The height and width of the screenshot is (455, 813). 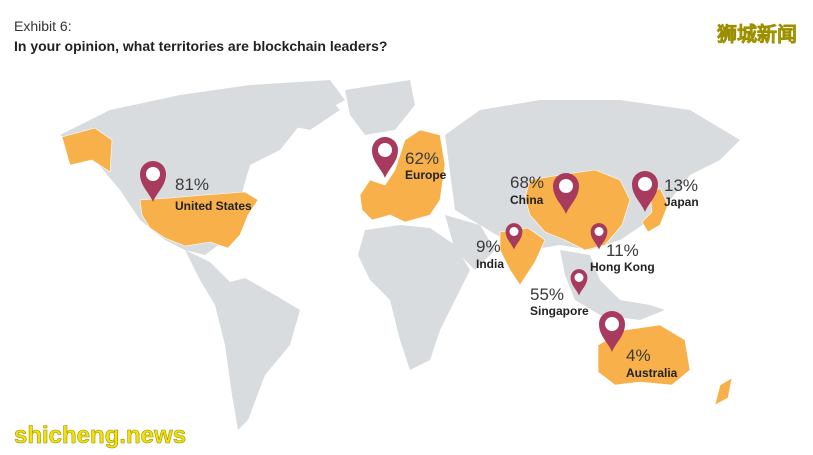 I want to click on value-label: 9%, so click(x=488, y=246).